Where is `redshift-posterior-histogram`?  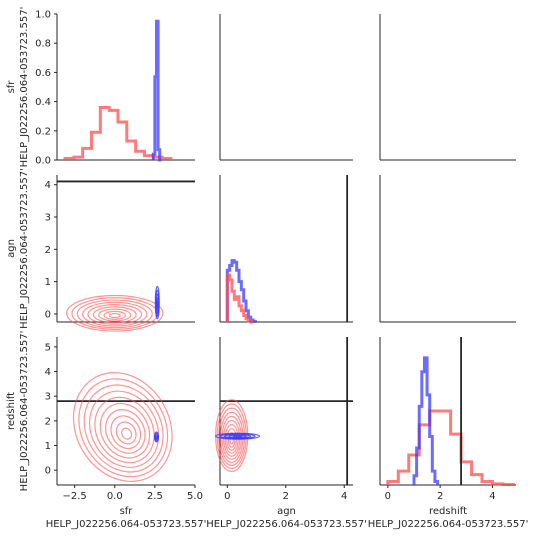
redshift-posterior-histogram is located at coordinates (426, 420).